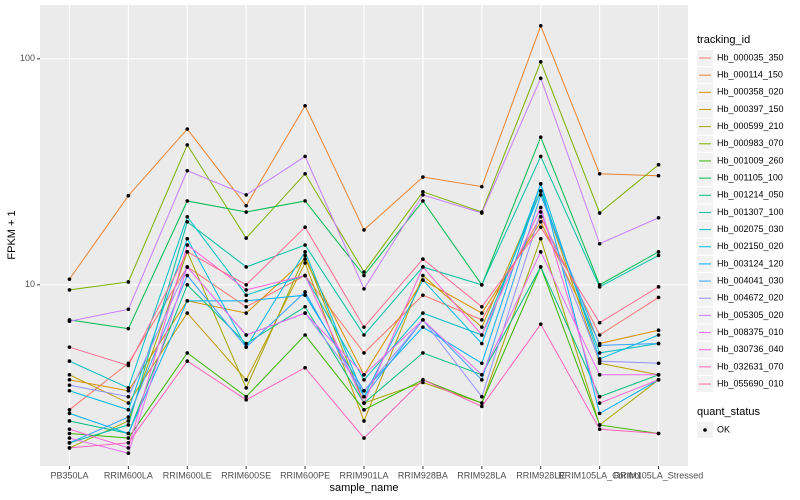 The image size is (800, 500). What do you see at coordinates (750, 177) in the screenshot?
I see `legend-label: Hb_001105_100` at bounding box center [750, 177].